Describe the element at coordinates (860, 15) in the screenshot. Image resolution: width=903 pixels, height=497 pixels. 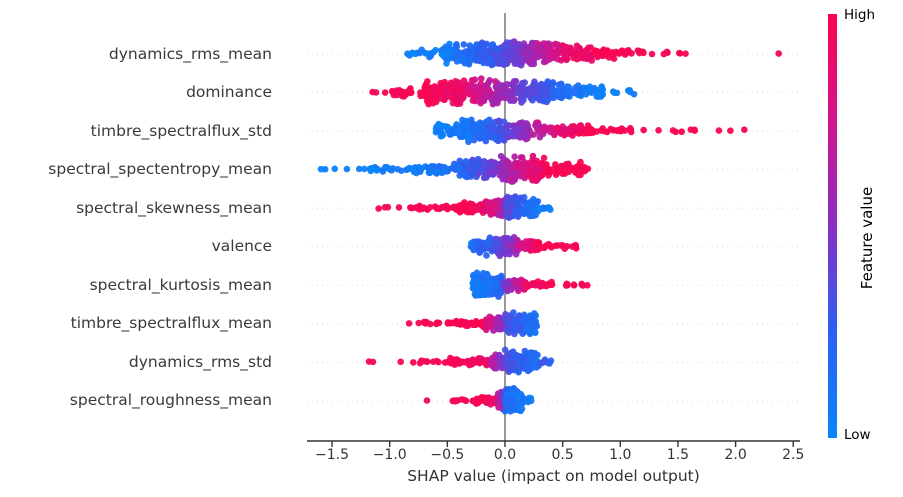
I see `colorbar-high-label: High` at that location.